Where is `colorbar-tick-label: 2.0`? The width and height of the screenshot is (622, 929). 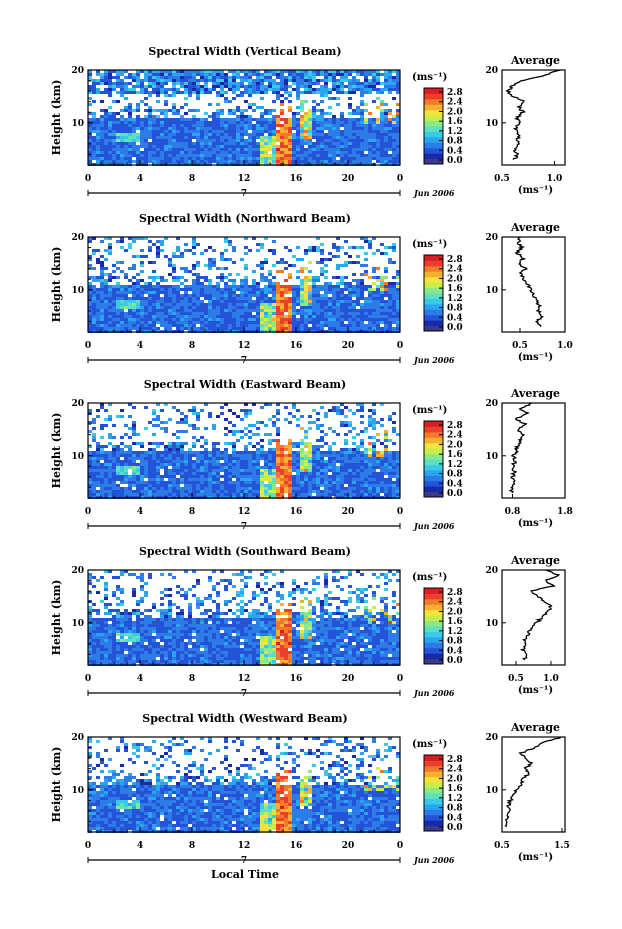
colorbar-tick-label: 2.0 is located at coordinates (455, 279).